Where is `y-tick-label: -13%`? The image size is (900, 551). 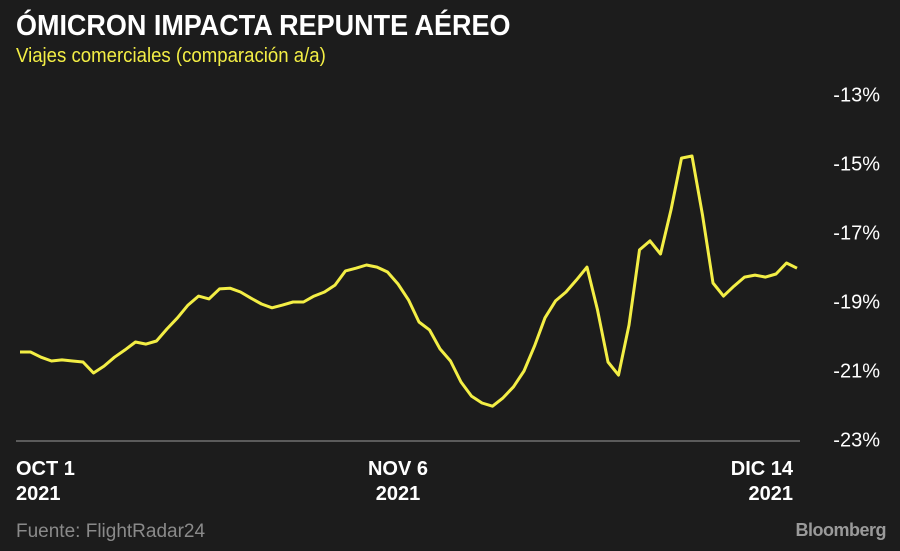 y-tick-label: -13% is located at coordinates (856, 95).